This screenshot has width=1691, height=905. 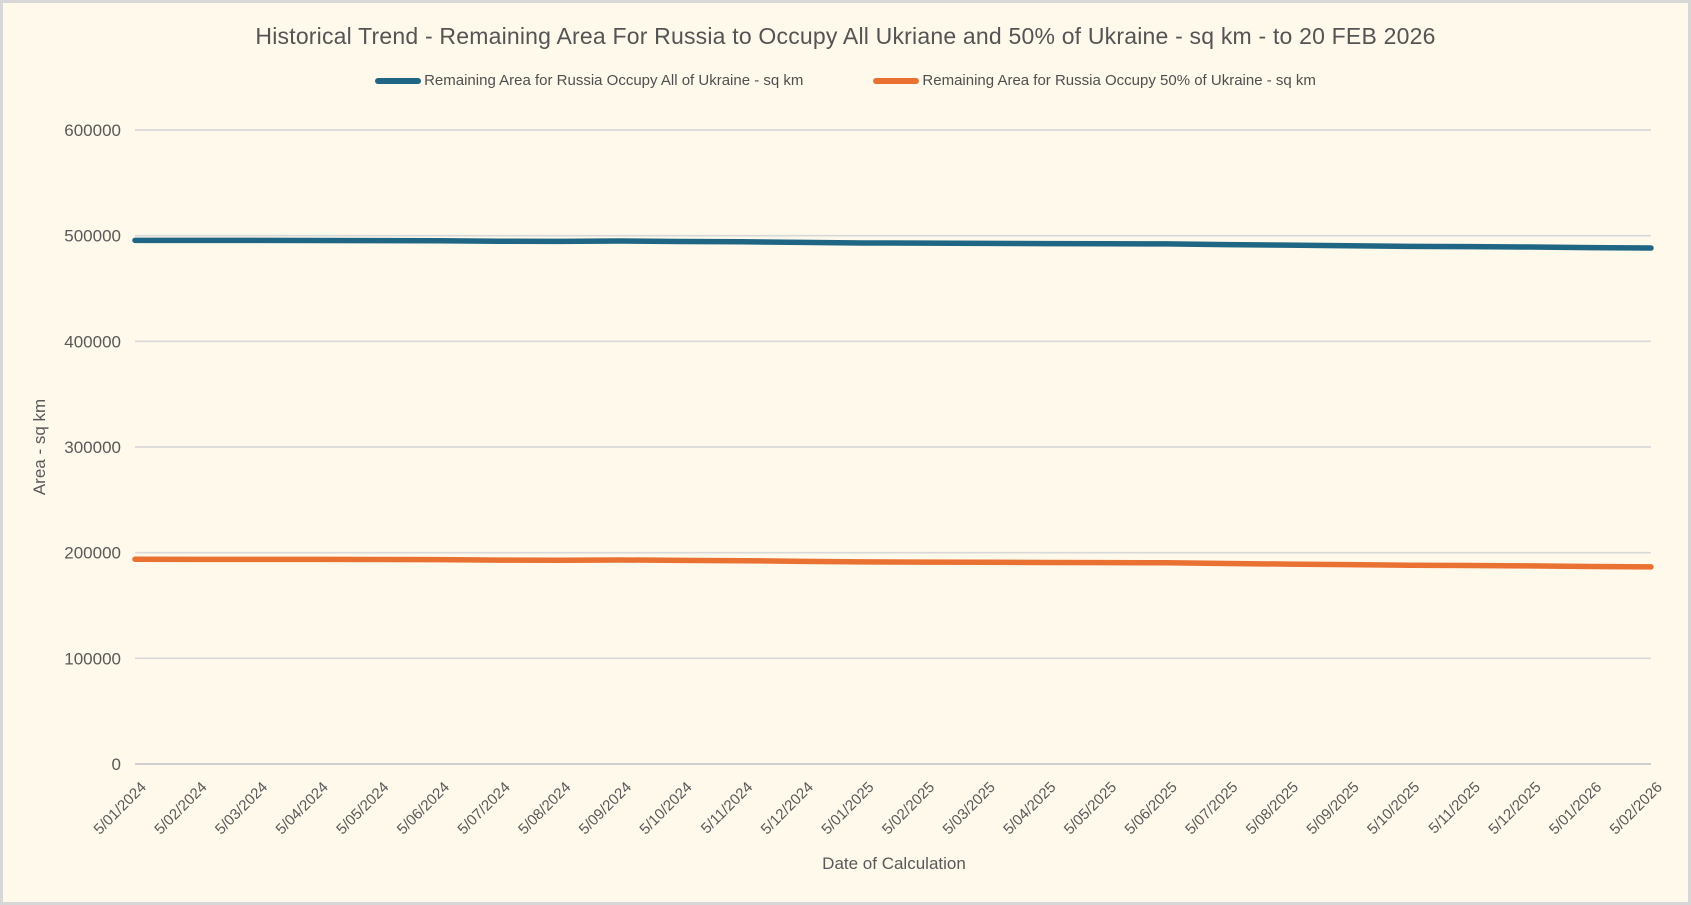 I want to click on x-tick-label: 5/02/2026, so click(x=1636, y=808).